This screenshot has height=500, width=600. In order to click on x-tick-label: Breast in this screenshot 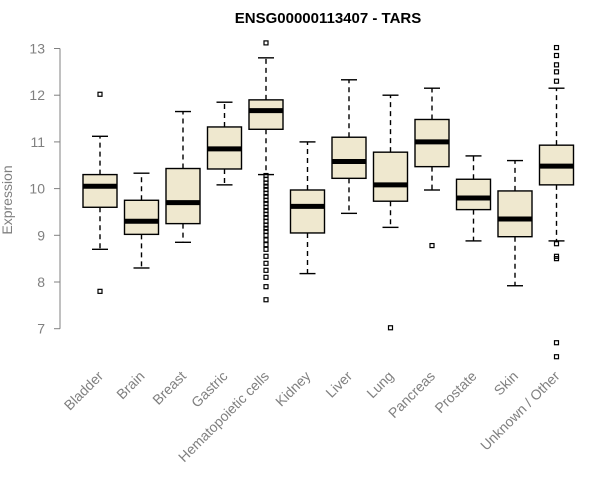, I will do `click(169, 388)`.